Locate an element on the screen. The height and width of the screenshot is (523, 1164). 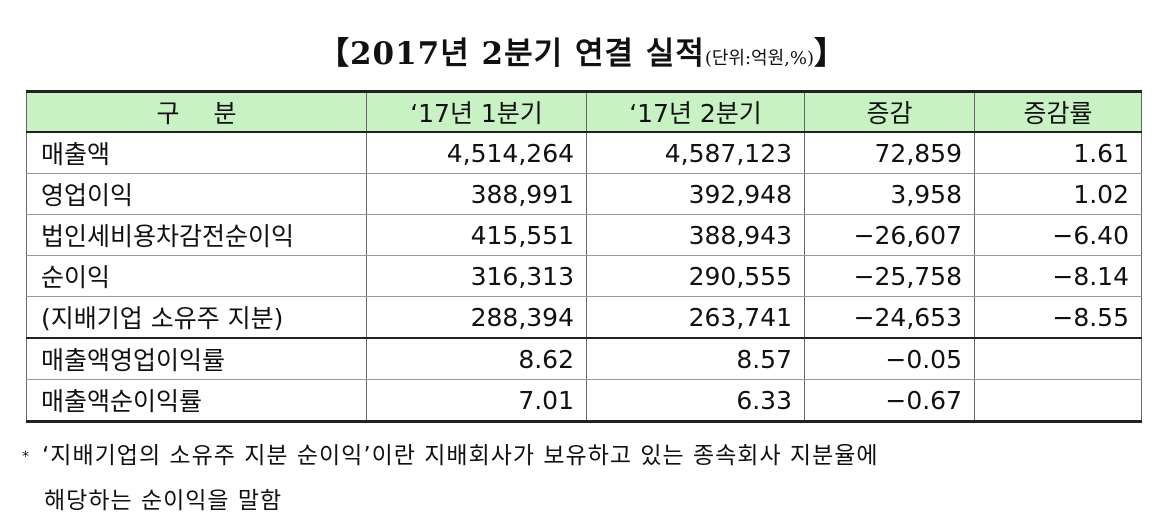
row-label: 영업이익 is located at coordinates (196, 194).